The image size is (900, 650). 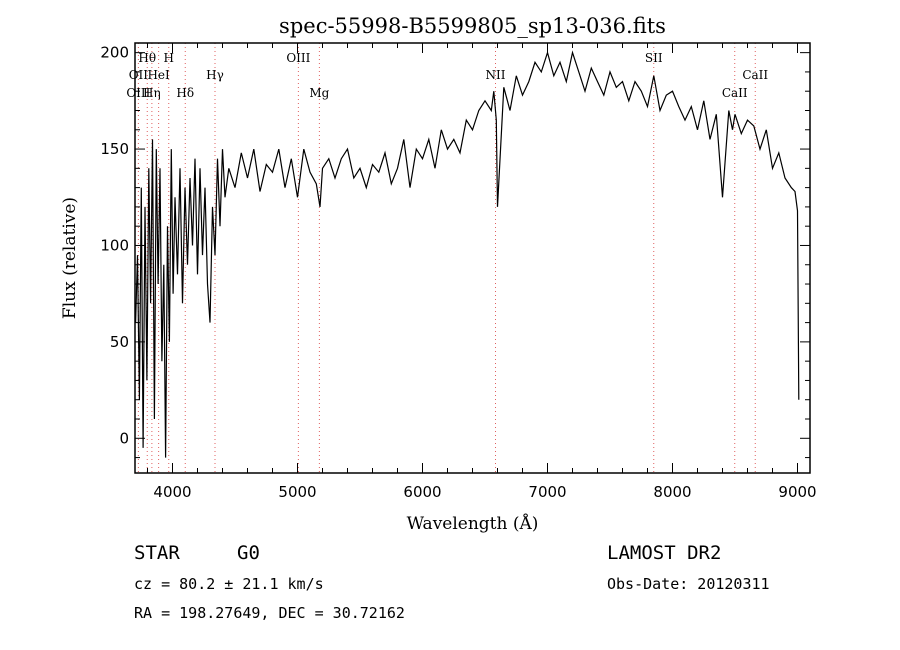 What do you see at coordinates (139, 75) in the screenshot?
I see `emission-line-label: OII` at bounding box center [139, 75].